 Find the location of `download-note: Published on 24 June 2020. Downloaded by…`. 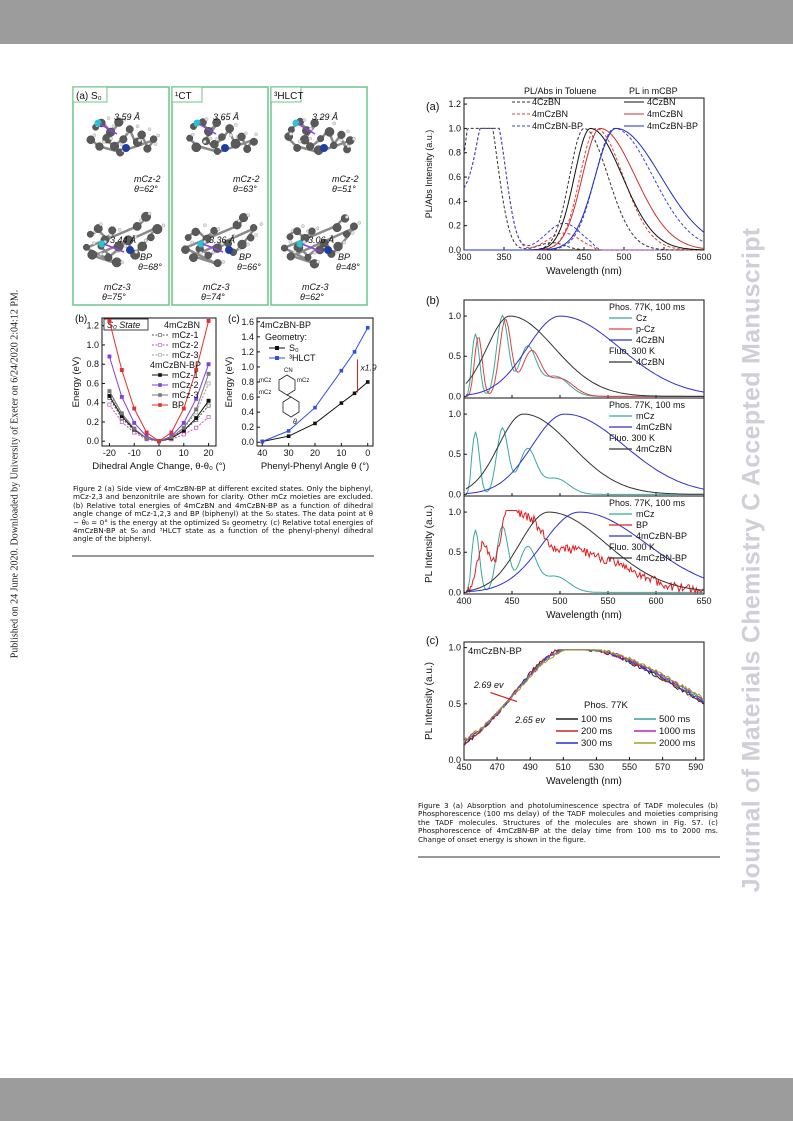

download-note: Published on 24 June 2020. Downloaded by… is located at coordinates (15, 474).